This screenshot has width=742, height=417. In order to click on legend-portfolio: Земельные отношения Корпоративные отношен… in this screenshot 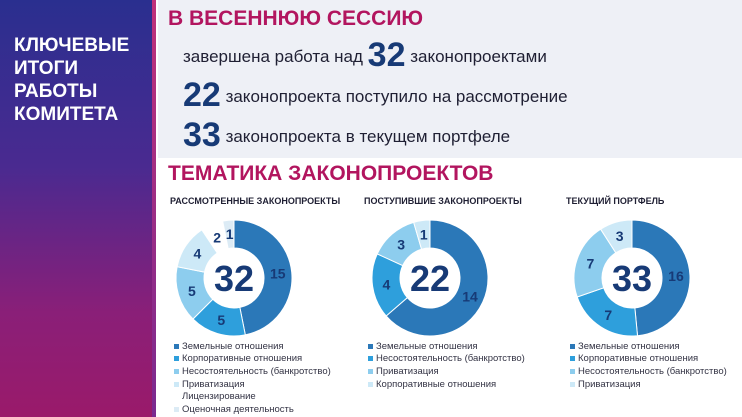, I will do `click(648, 365)`.